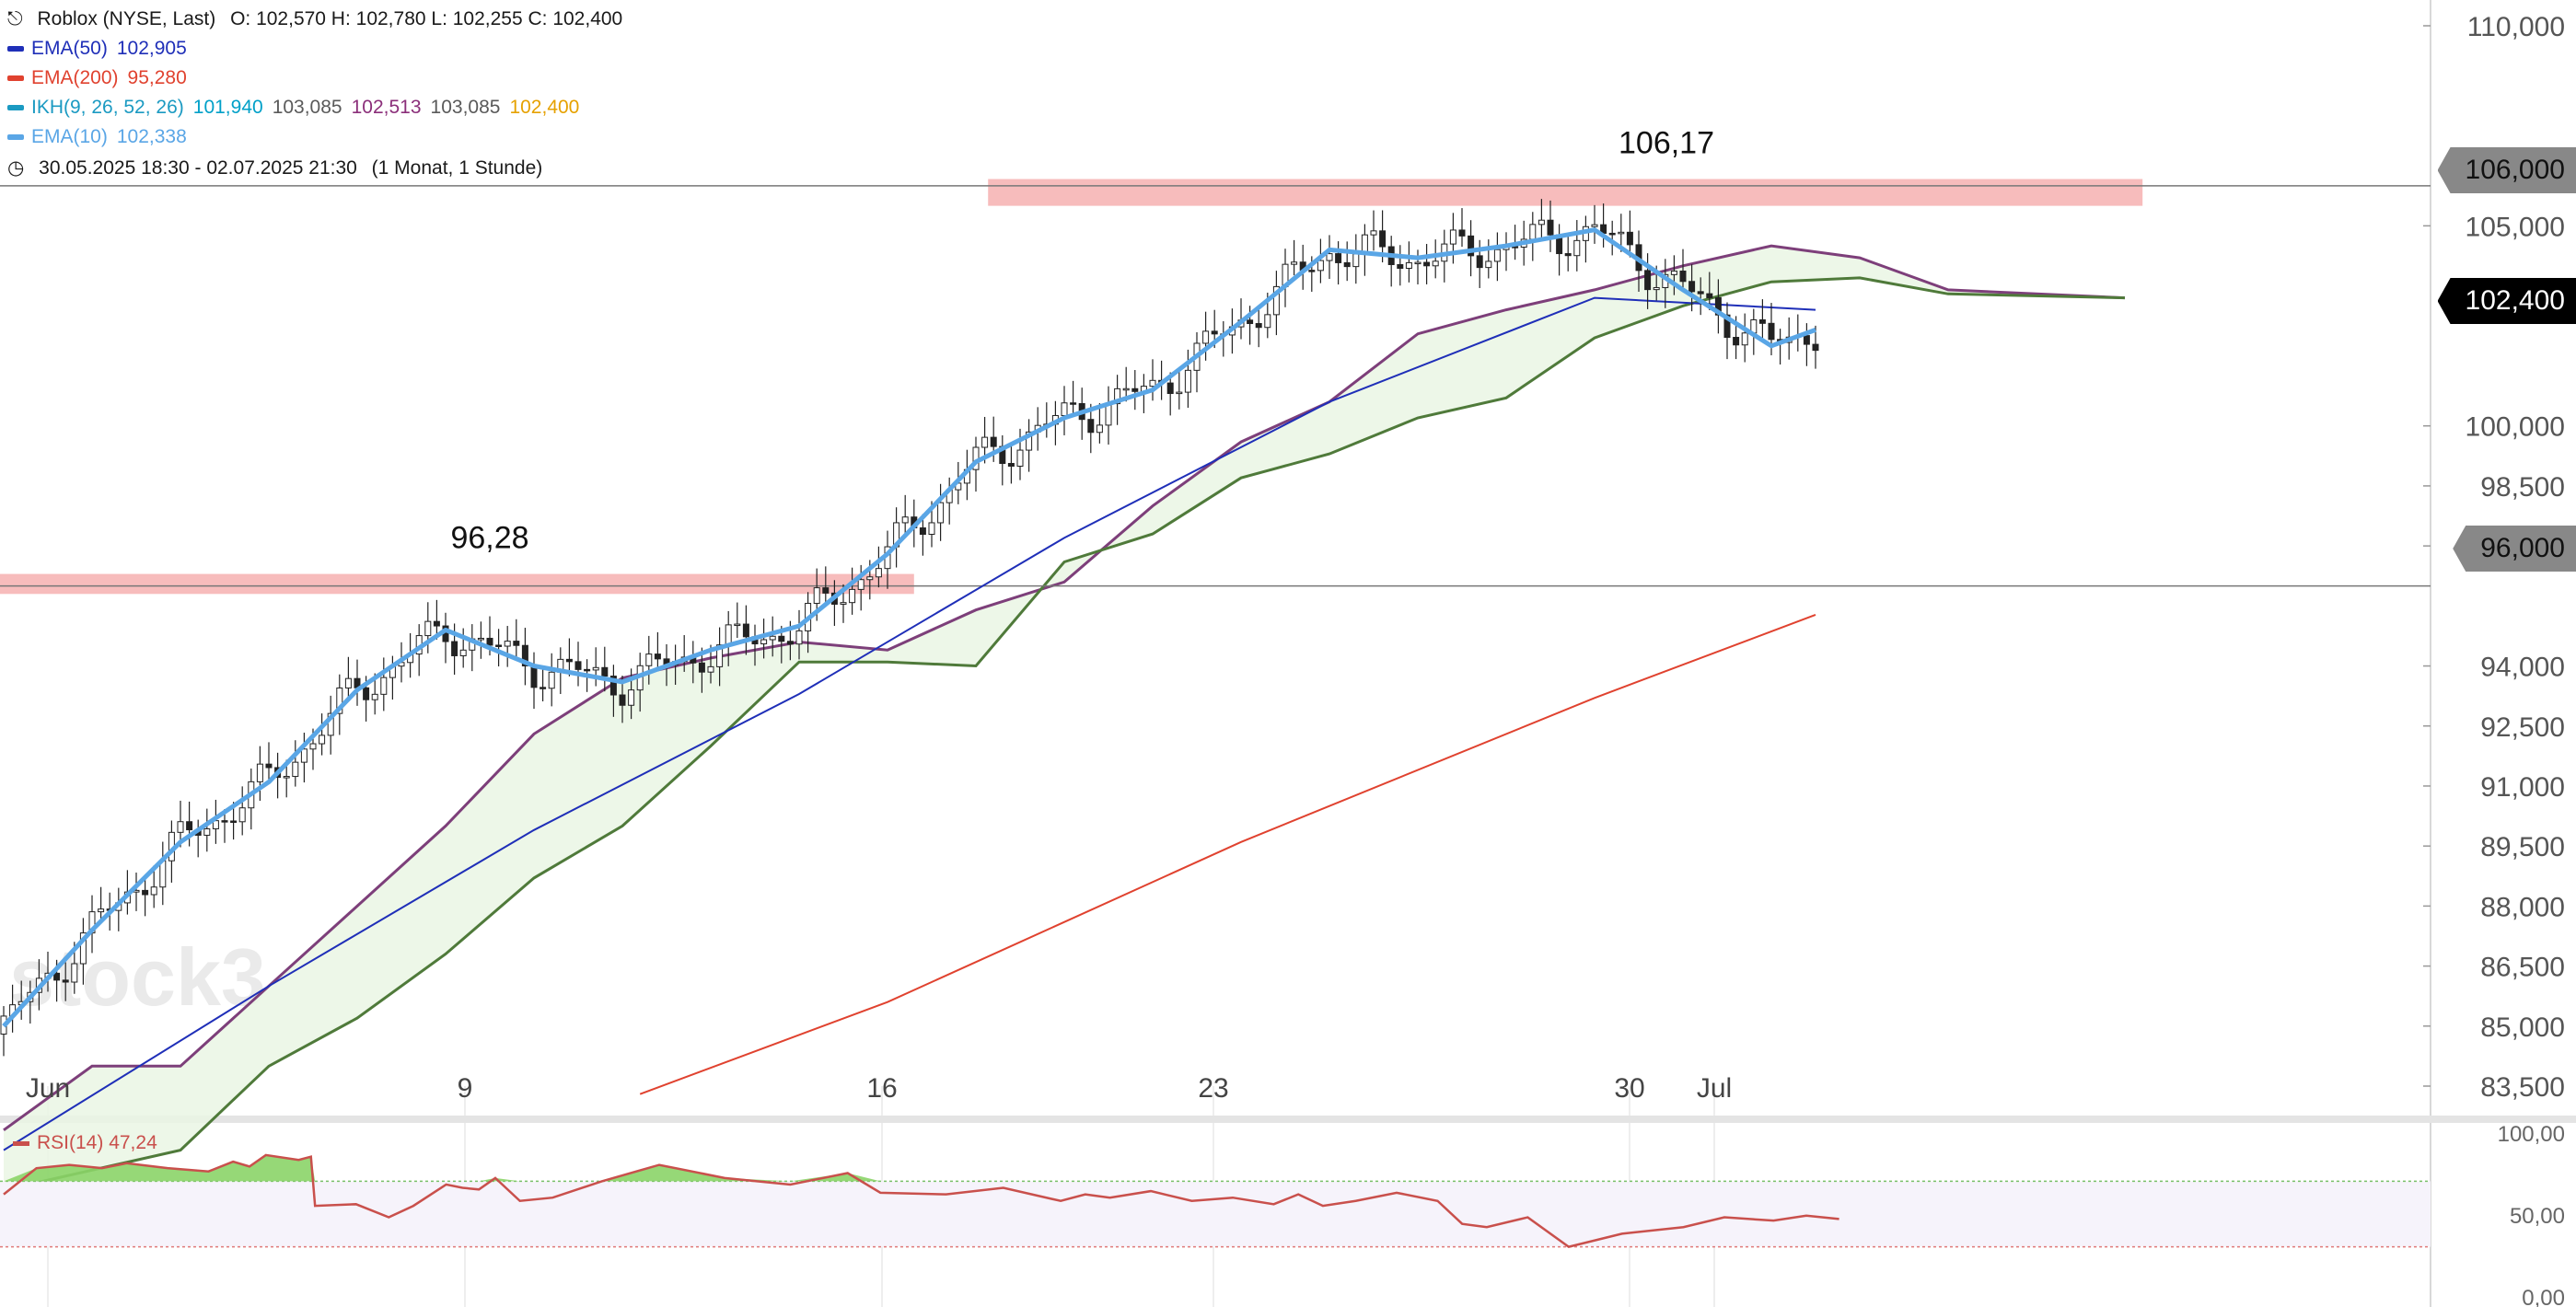 The width and height of the screenshot is (2576, 1307). Describe the element at coordinates (15, 137) in the screenshot. I see `ema10-swatch-icon` at that location.